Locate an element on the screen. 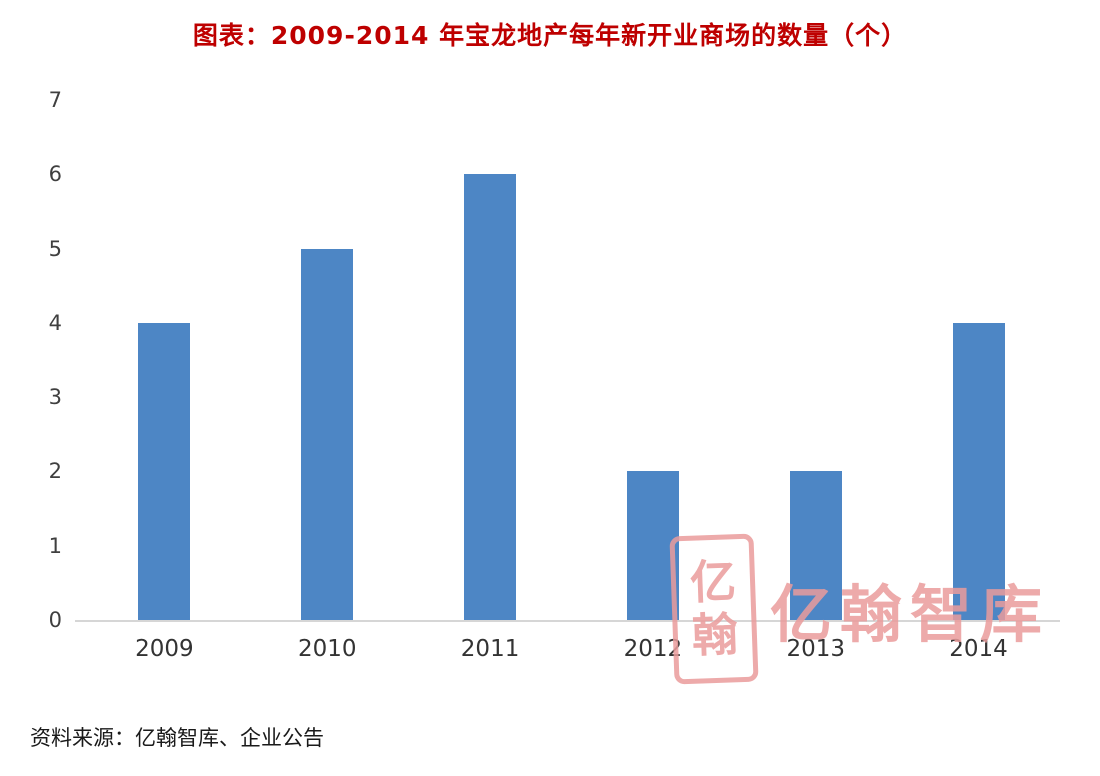 This screenshot has width=1100, height=776. x-tick-label: 2010 is located at coordinates (327, 649).